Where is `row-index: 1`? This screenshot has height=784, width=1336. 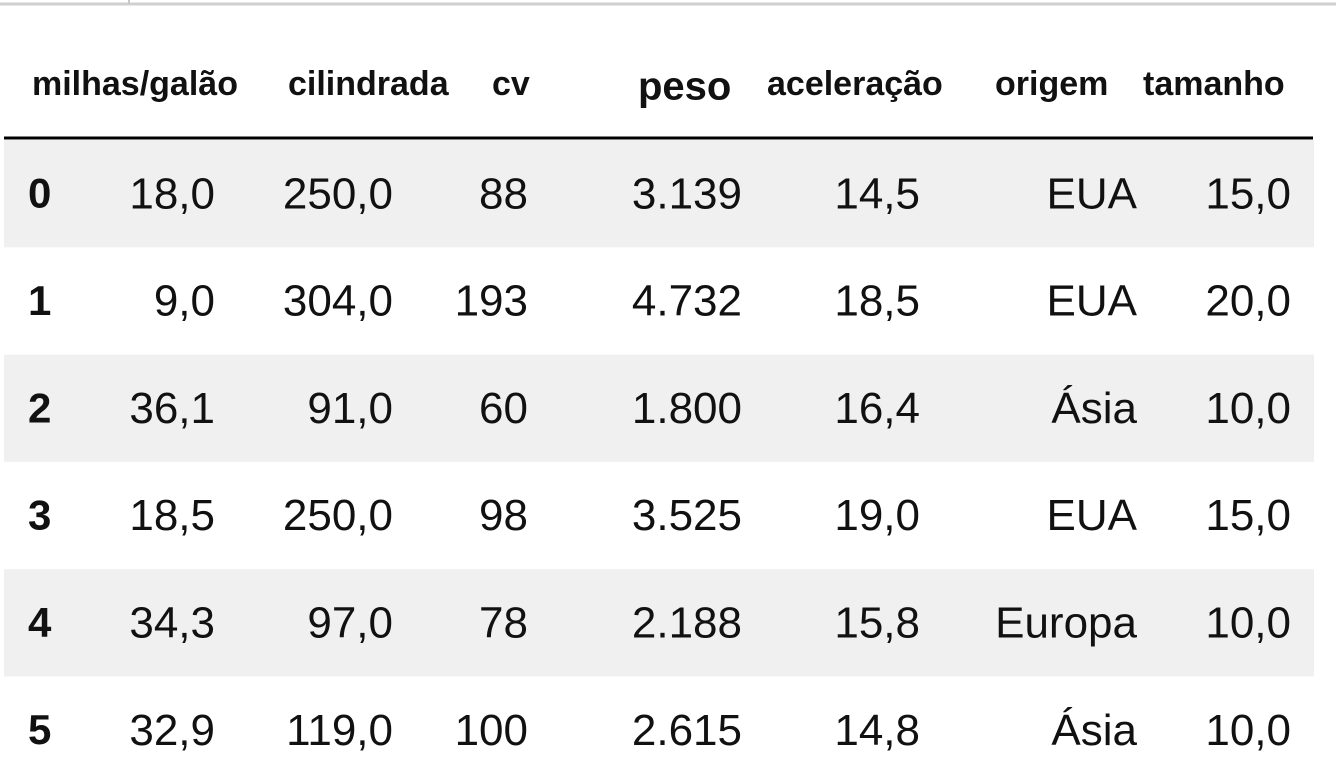
row-index: 1 is located at coordinates (39, 300).